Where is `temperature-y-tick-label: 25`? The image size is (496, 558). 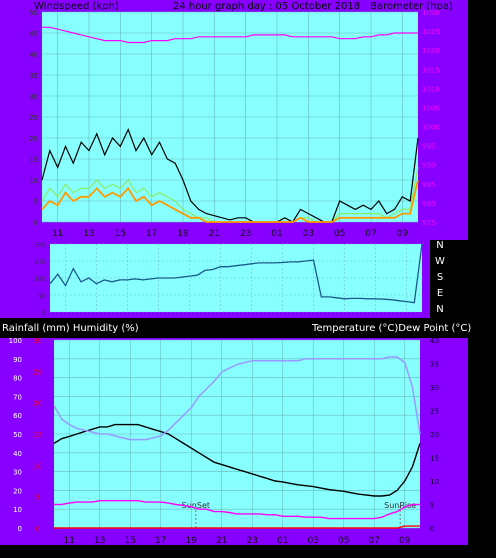 temperature-y-tick-label: 25 is located at coordinates (434, 412).